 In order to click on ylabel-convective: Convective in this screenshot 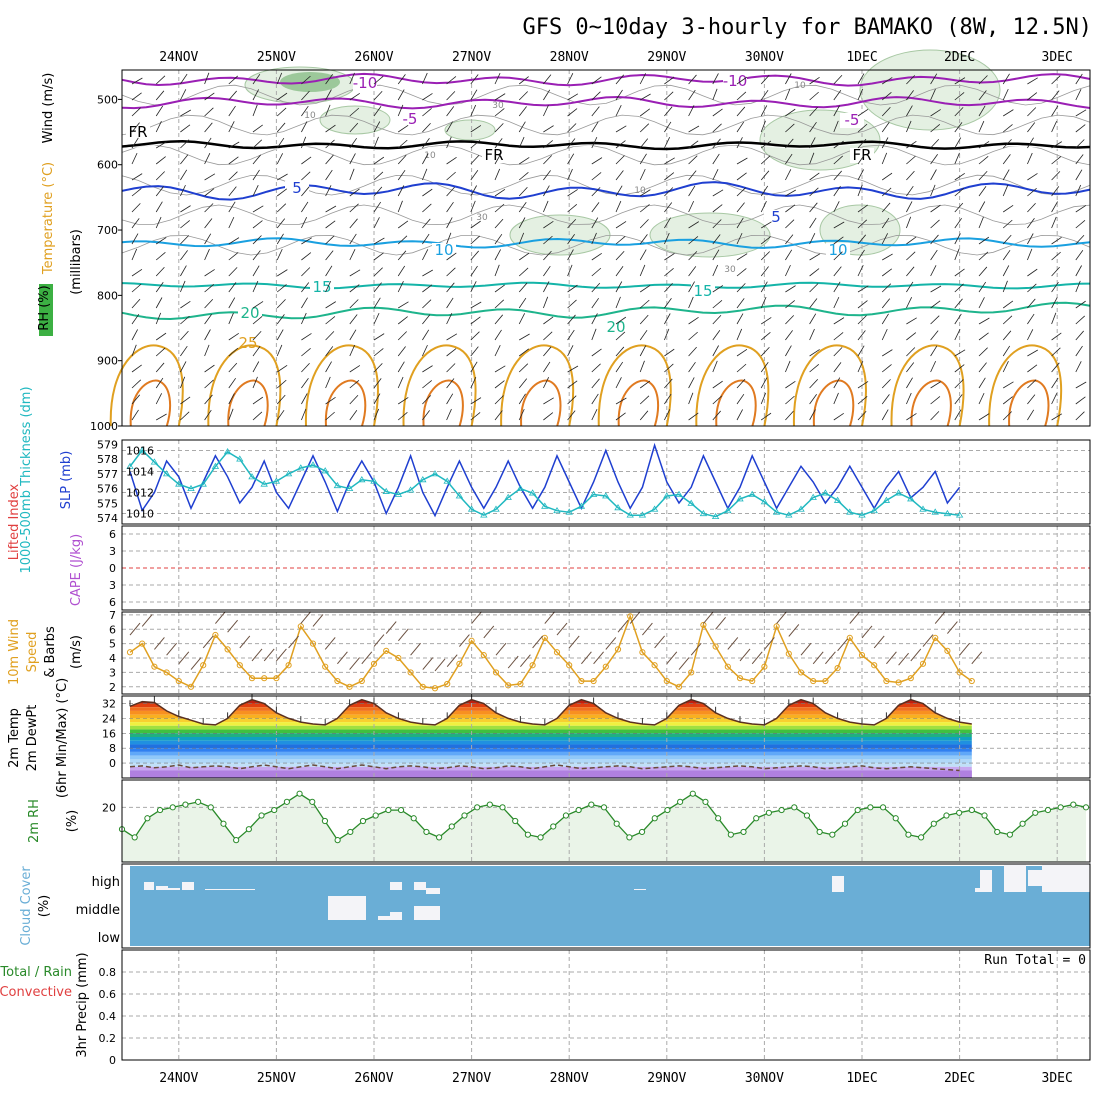, I will do `click(36, 992)`.